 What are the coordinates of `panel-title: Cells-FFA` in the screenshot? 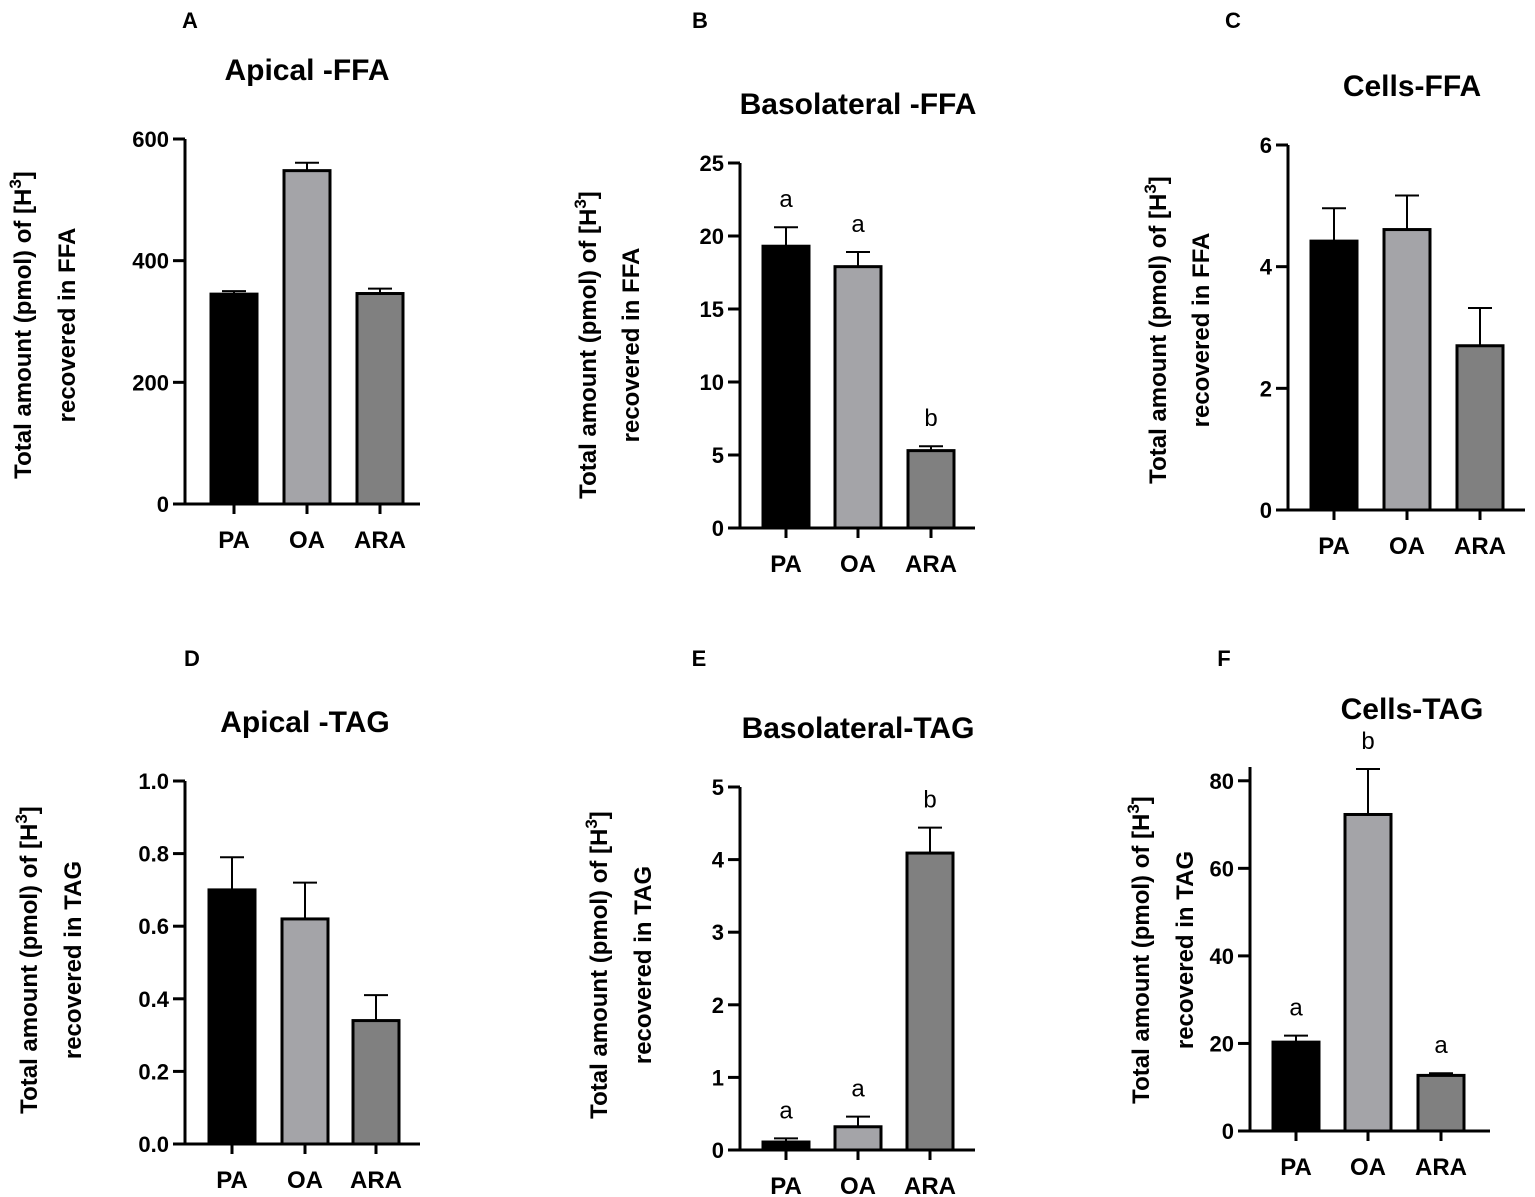 It's located at (1412, 86).